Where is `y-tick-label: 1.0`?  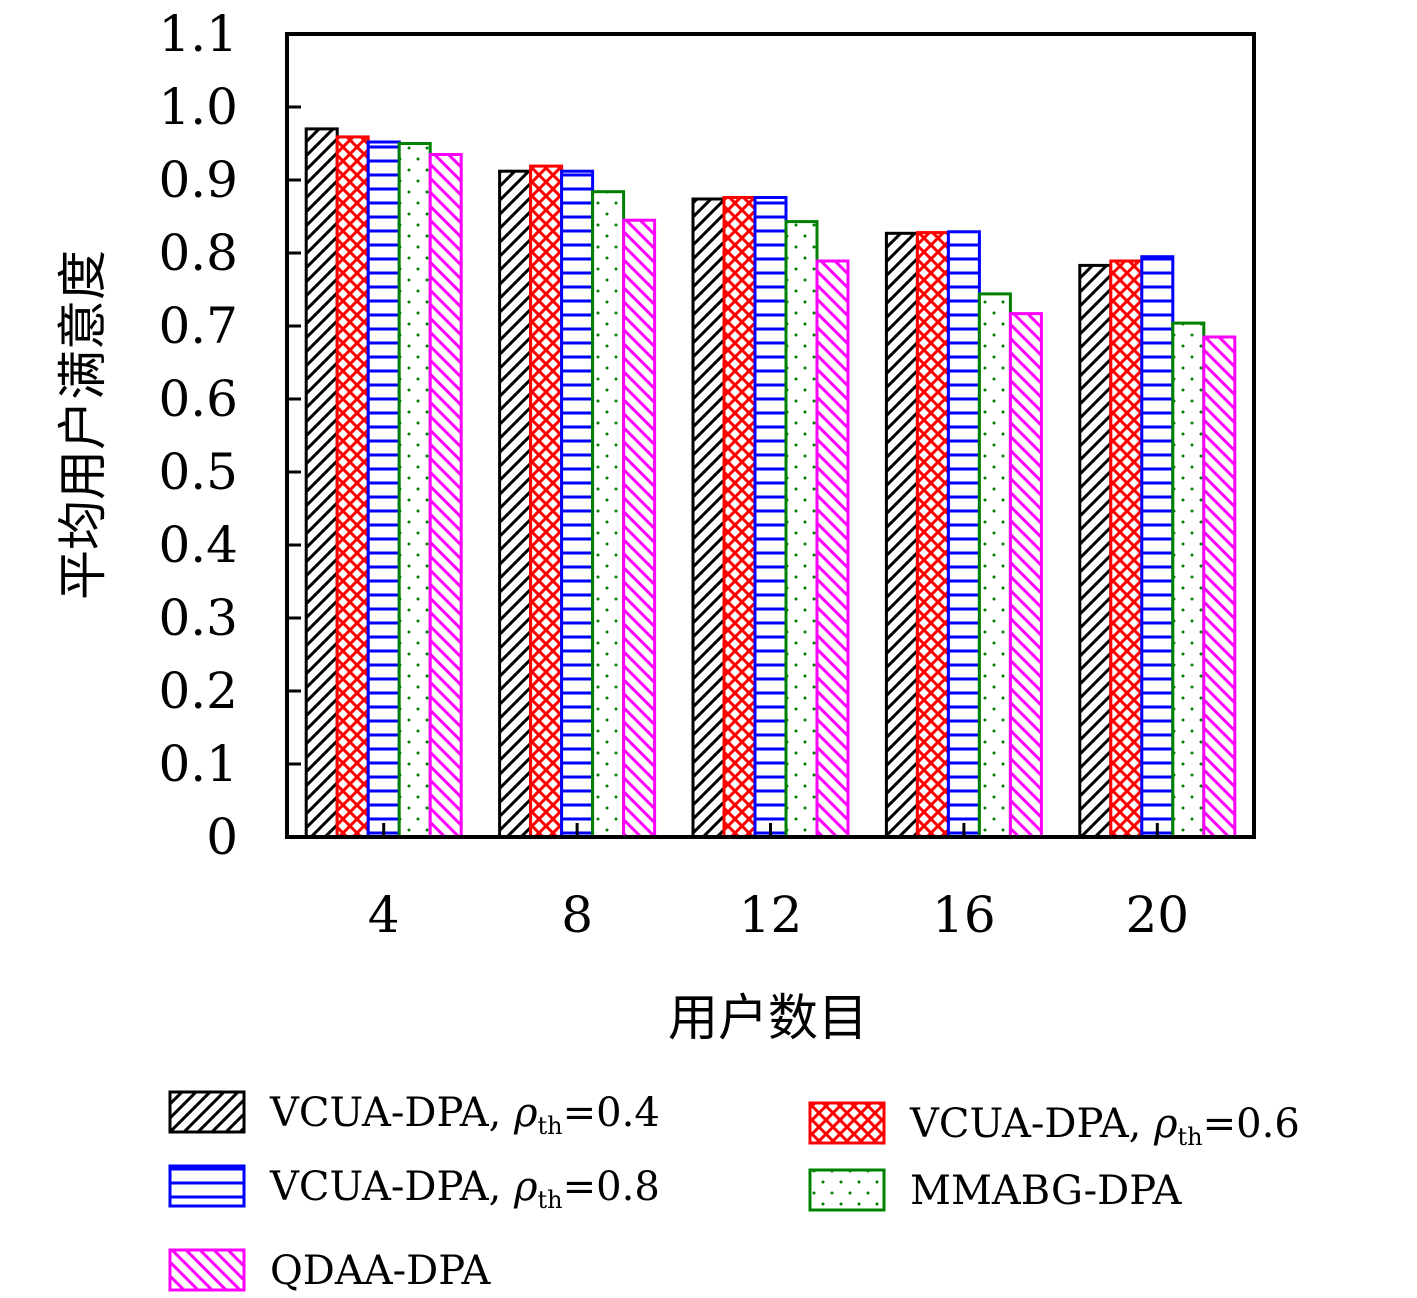
y-tick-label: 1.0 is located at coordinates (198, 107).